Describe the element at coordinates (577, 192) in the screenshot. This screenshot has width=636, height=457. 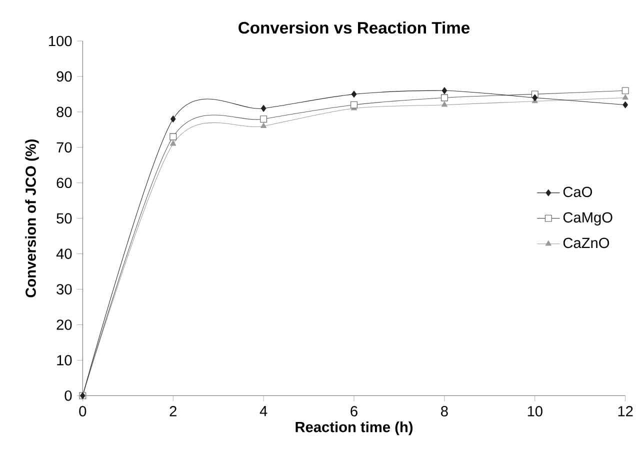
I see `legend-label: CaO` at that location.